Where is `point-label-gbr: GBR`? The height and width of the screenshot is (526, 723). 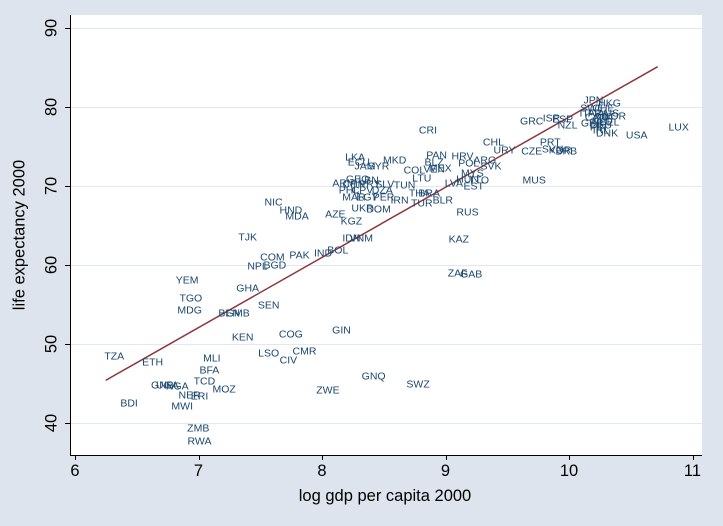 point-label-gbr: GBR is located at coordinates (592, 123).